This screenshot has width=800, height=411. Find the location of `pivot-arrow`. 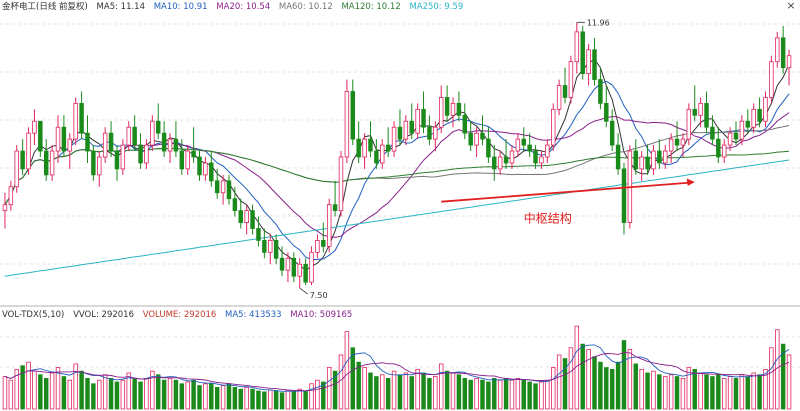

pivot-arrow is located at coordinates (565, 192).